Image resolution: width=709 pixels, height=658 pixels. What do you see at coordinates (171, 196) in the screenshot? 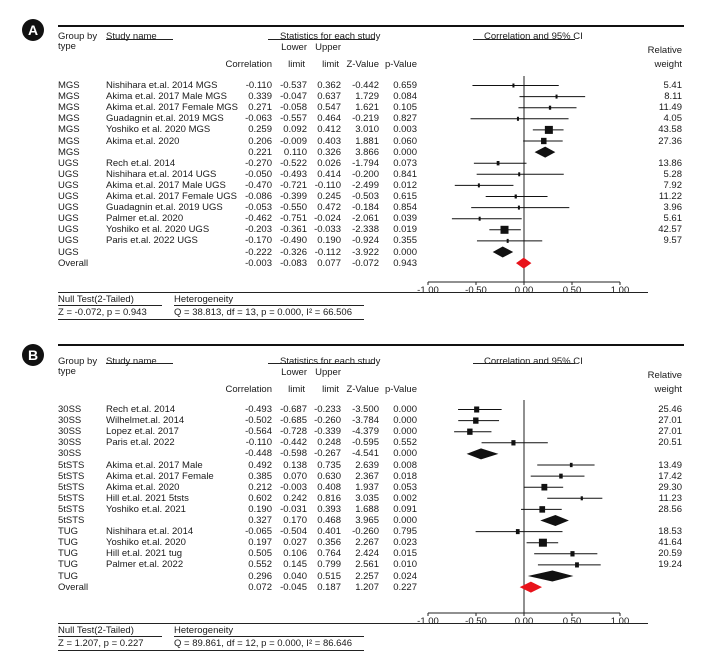
I see `row-study-name: Akima et.al. 2017 Female UGS` at bounding box center [171, 196].